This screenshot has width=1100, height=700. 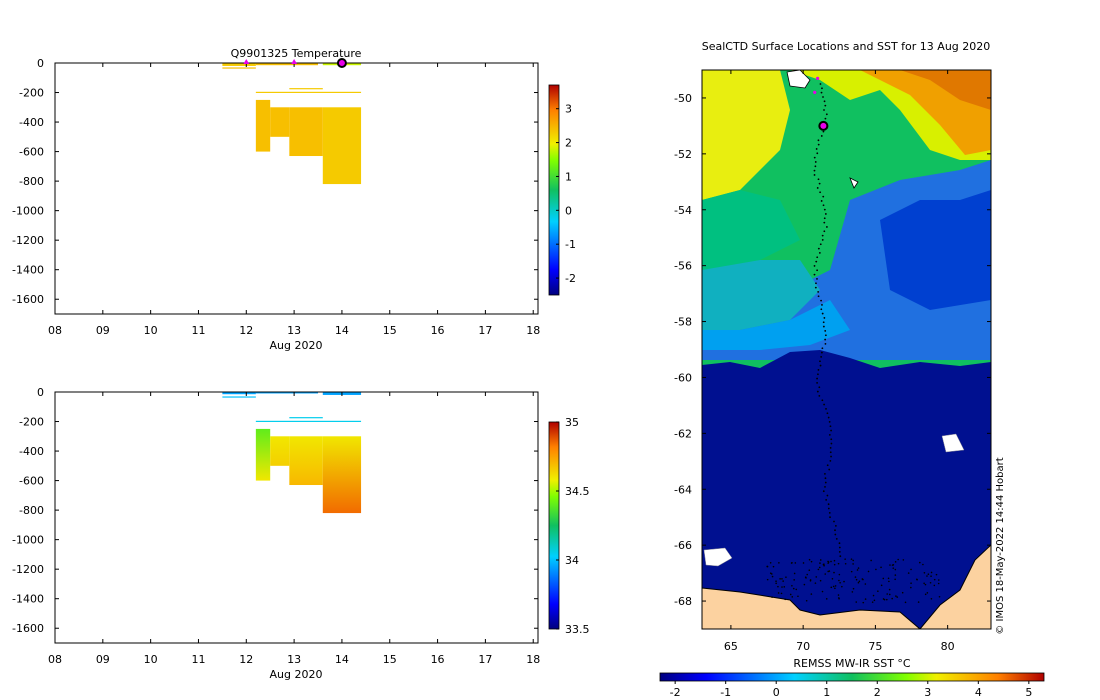 What do you see at coordinates (568, 143) in the screenshot?
I see `colorbar-tick-label: 2` at bounding box center [568, 143].